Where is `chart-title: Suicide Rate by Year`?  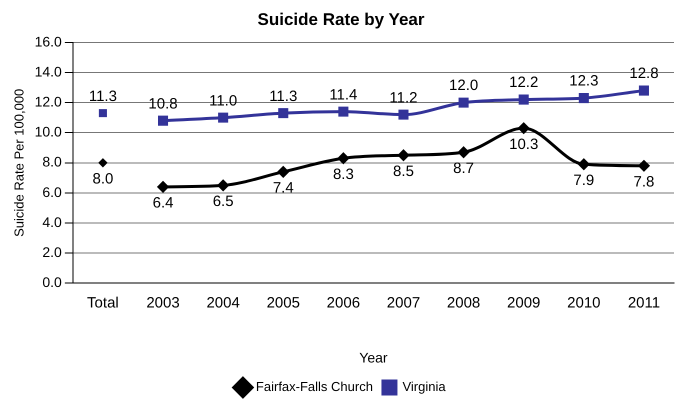
chart-title: Suicide Rate by Year is located at coordinates (341, 19).